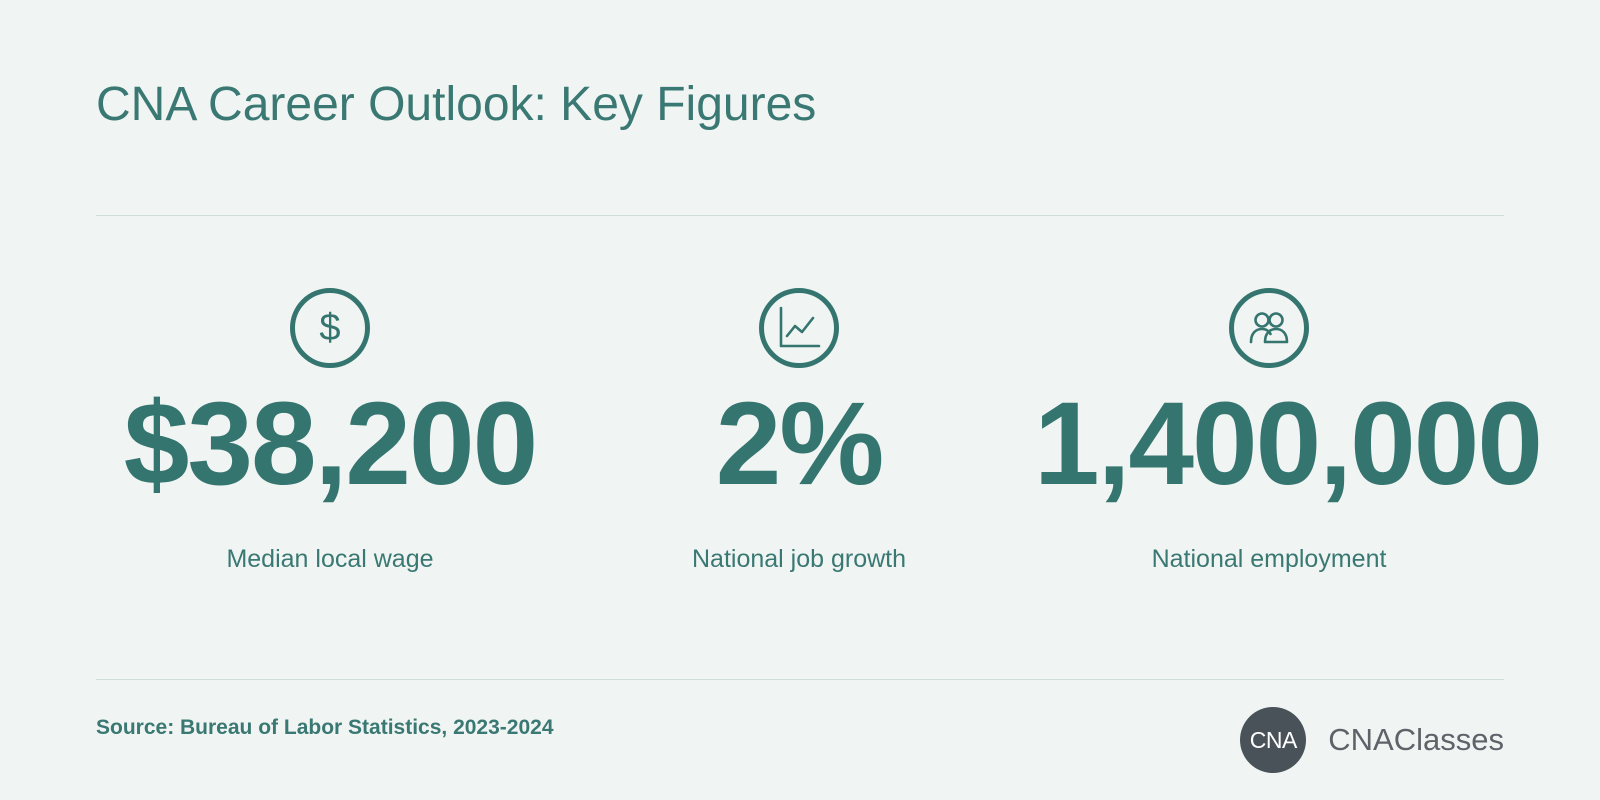 This screenshot has height=800, width=1600. Describe the element at coordinates (799, 328) in the screenshot. I see `line-chart-icon` at that location.